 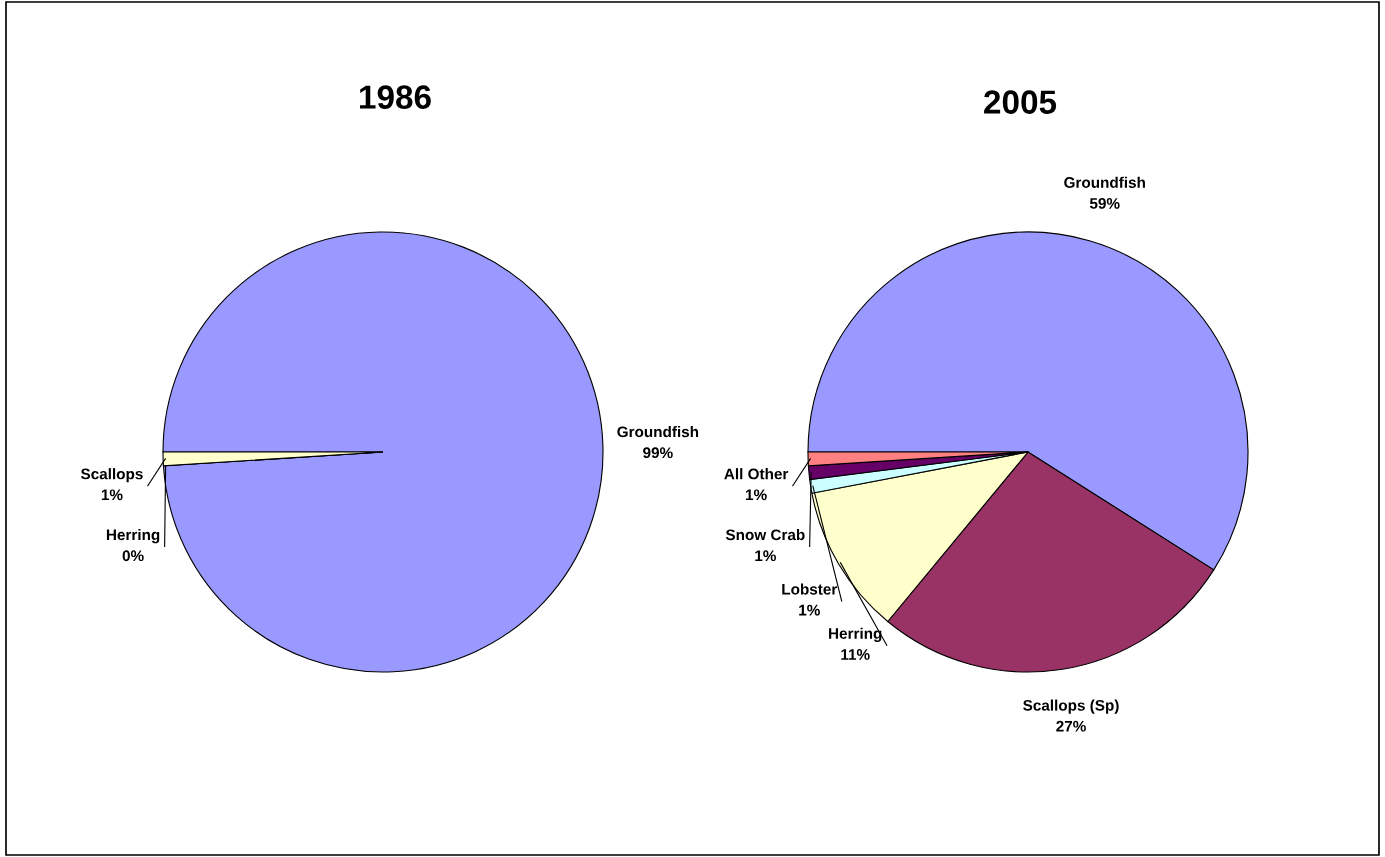 I want to click on text: 0%, so click(x=133, y=556).